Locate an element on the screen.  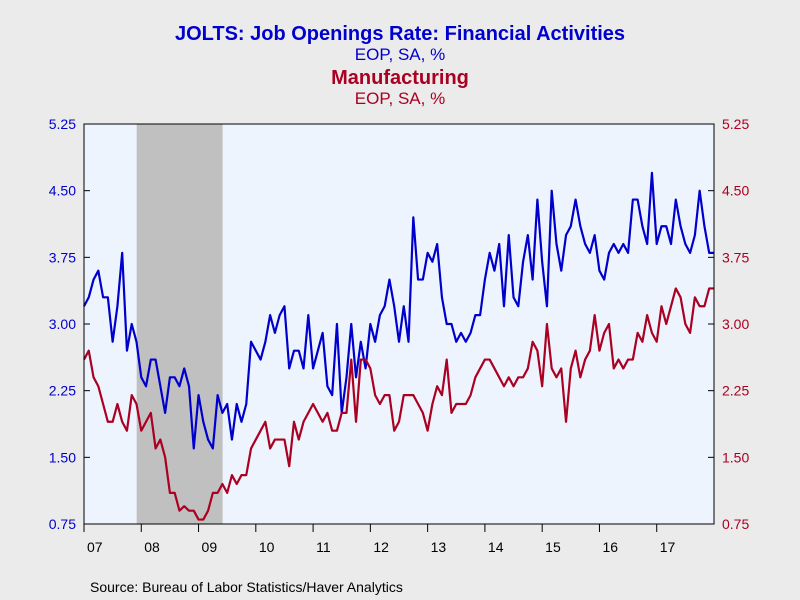
x-tick-label: 14 is located at coordinates (496, 547).